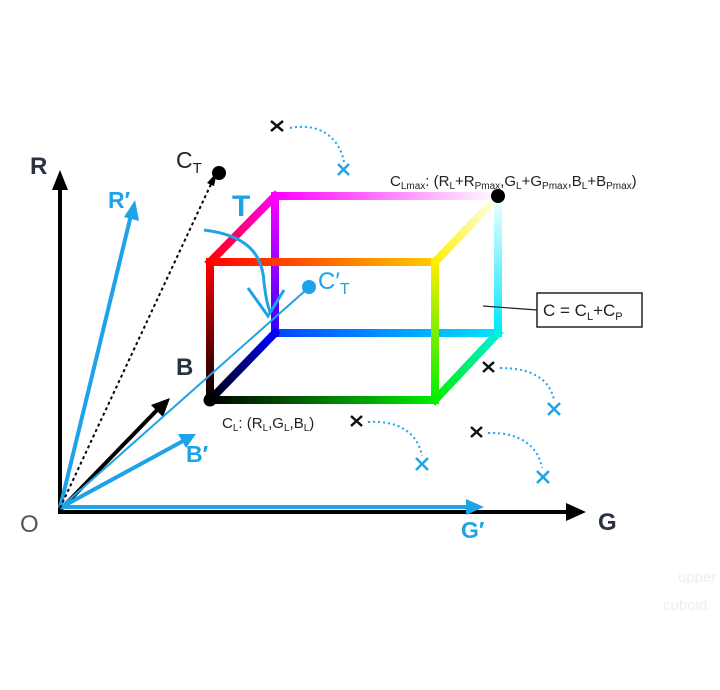 This screenshot has width=720, height=690. Describe the element at coordinates (354, 298) in the screenshot. I see `rgb-cuboid` at that location.